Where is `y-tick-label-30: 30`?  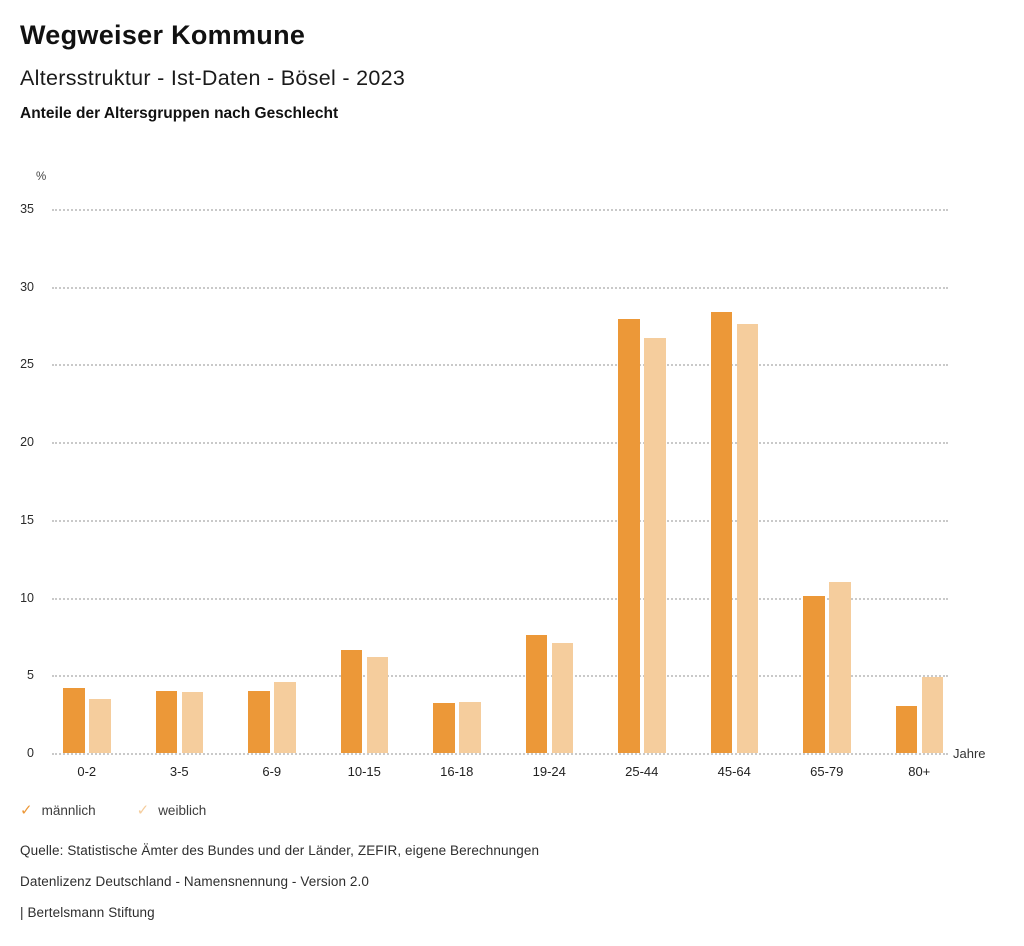
y-tick-label-30: 30 is located at coordinates (27, 286).